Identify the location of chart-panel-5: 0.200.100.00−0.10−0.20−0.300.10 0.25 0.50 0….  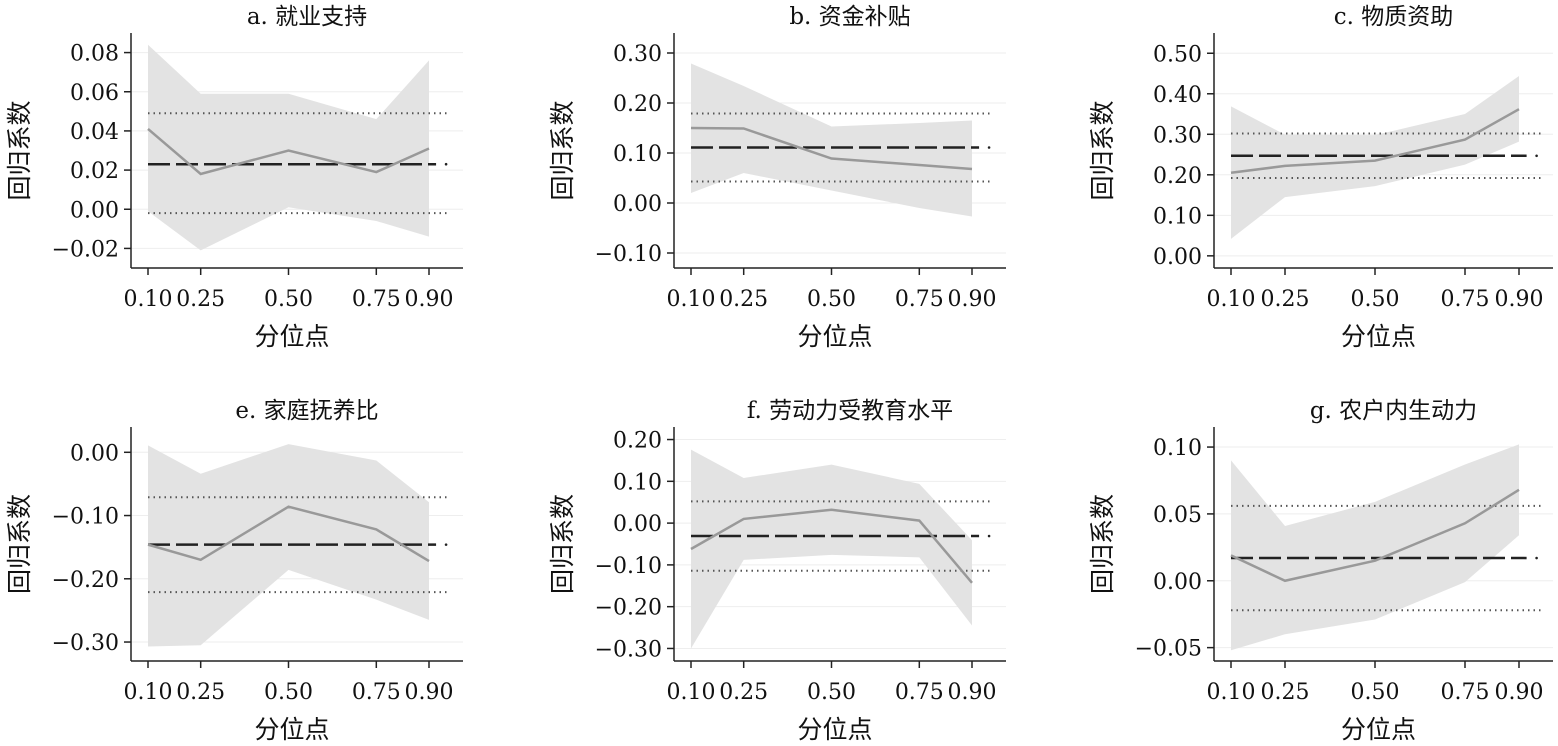
(777, 571).